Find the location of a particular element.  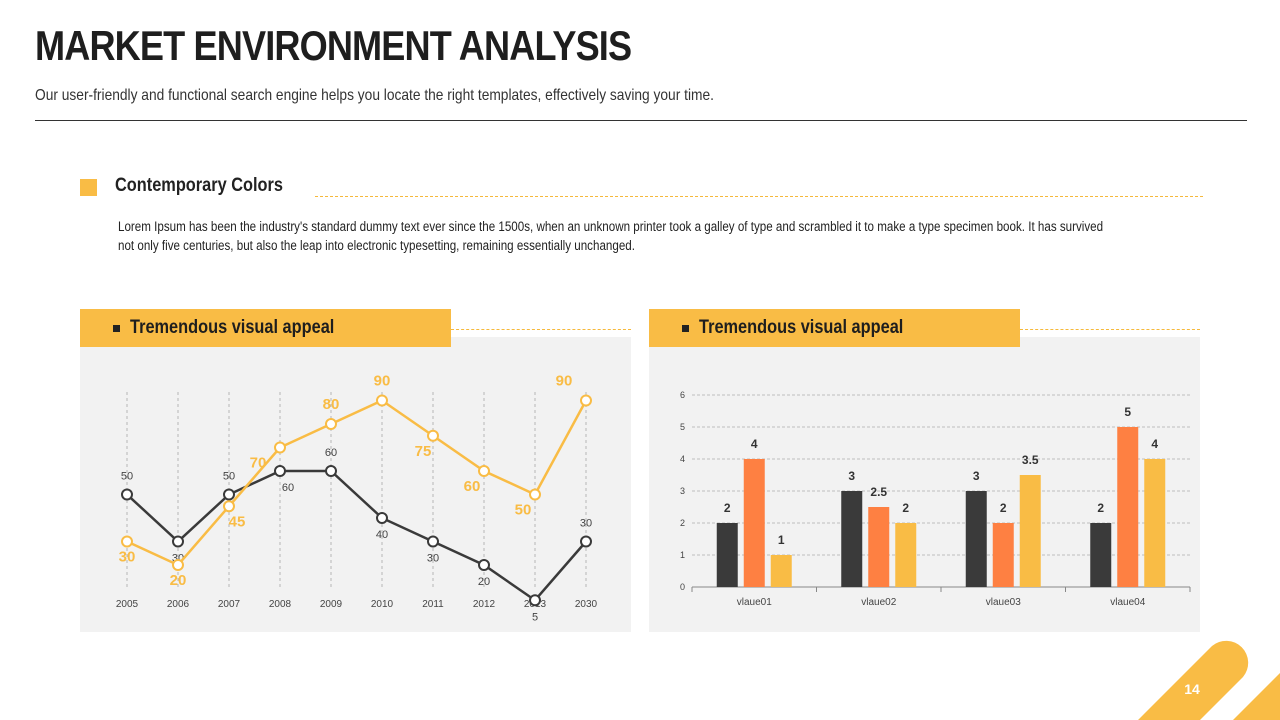

x-tick-label: 2006 is located at coordinates (178, 604).